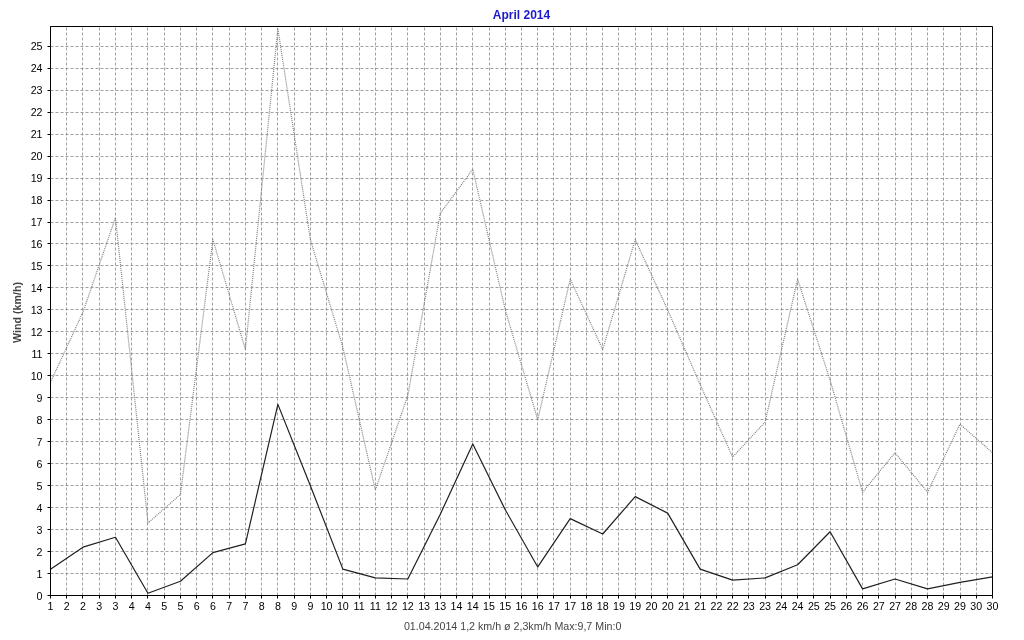 Image resolution: width=1024 pixels, height=640 pixels. Describe the element at coordinates (521, 14) in the screenshot. I see `chart-title: April 2014` at that location.